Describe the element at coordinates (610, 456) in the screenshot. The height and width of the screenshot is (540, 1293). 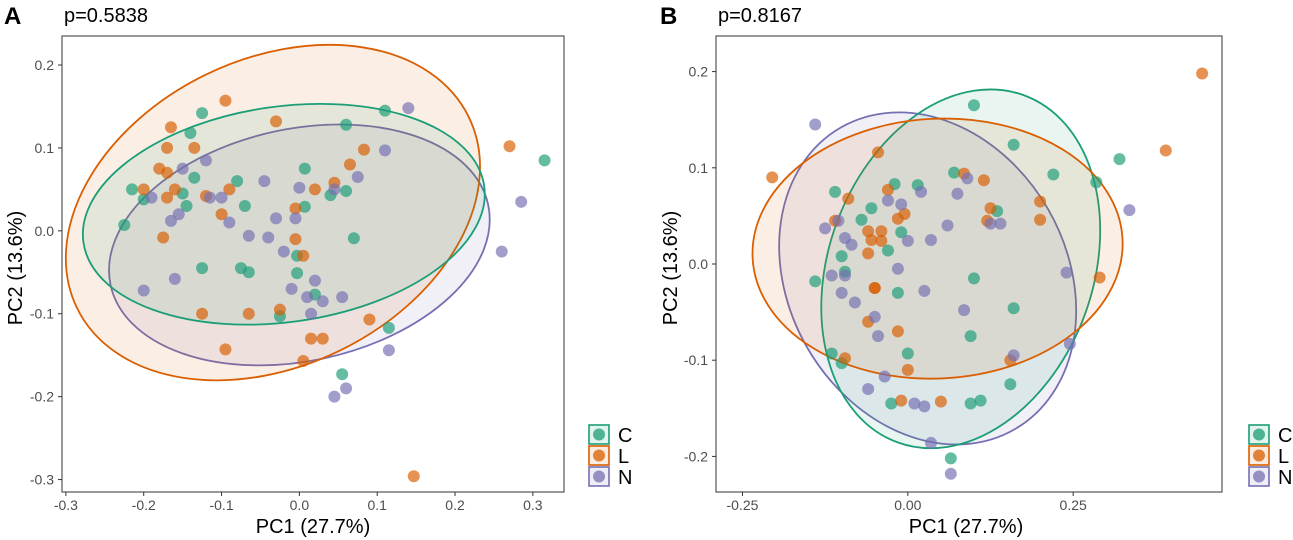
I see `panel-a-legend: CLN` at that location.